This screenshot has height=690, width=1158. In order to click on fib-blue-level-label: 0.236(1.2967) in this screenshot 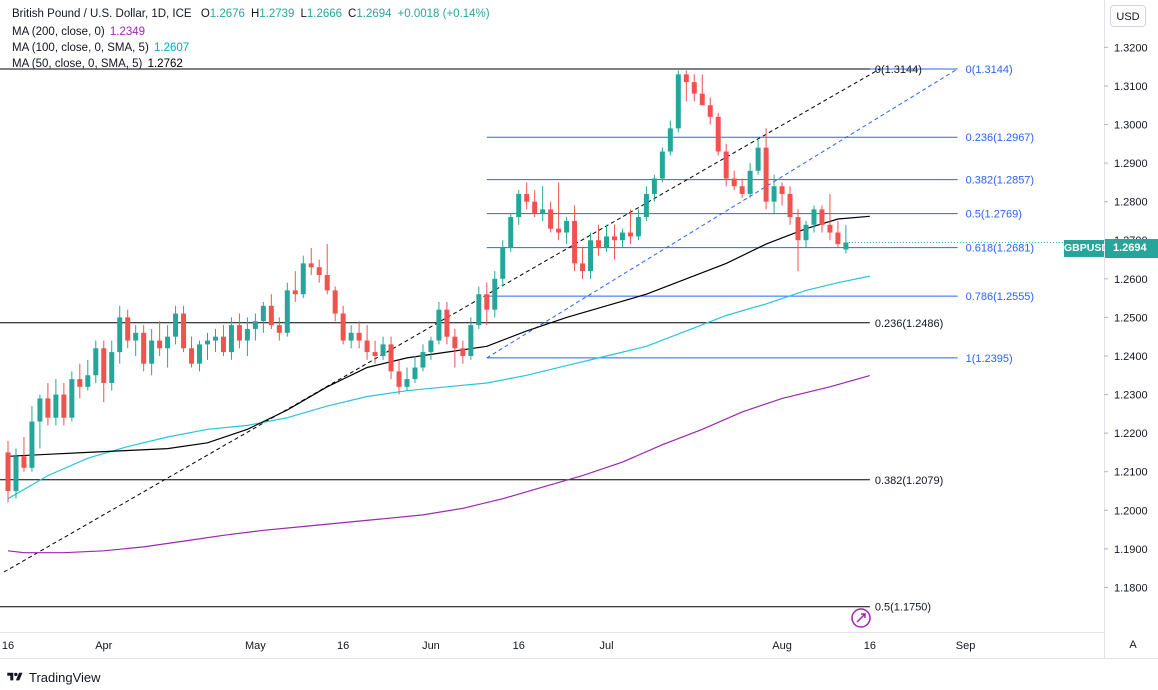, I will do `click(1000, 138)`.